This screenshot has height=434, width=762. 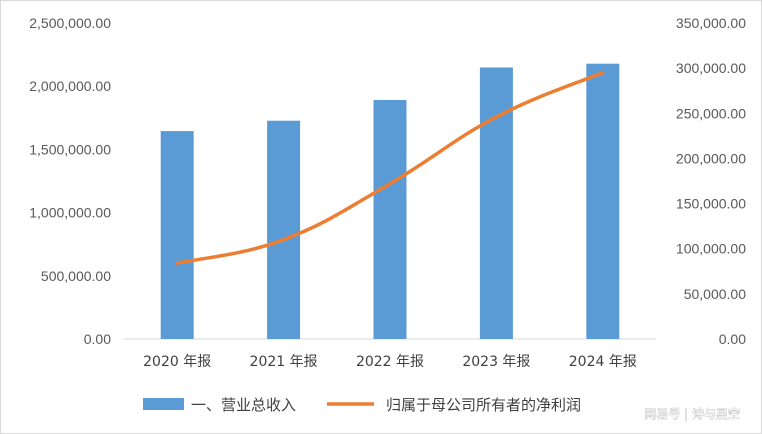 What do you see at coordinates (390, 362) in the screenshot?
I see `x-tick-label: 2022 年报` at bounding box center [390, 362].